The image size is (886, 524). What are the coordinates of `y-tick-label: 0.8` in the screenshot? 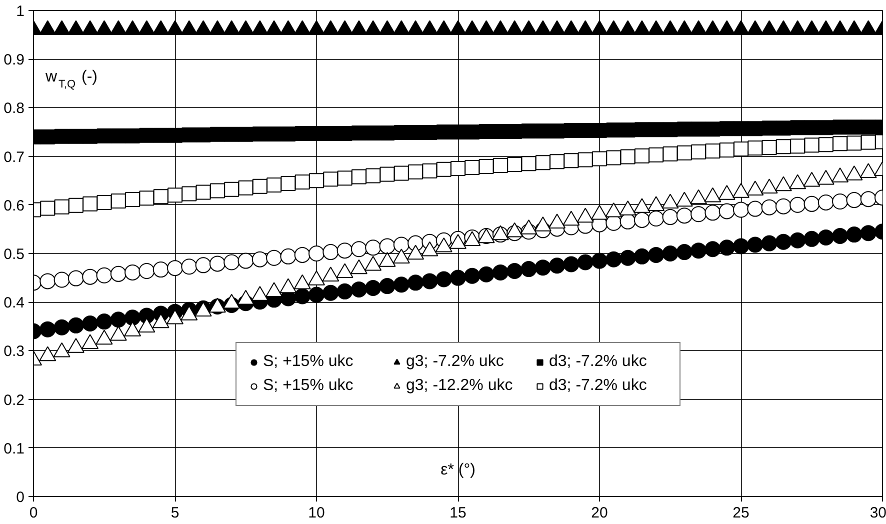 It's located at (14, 109).